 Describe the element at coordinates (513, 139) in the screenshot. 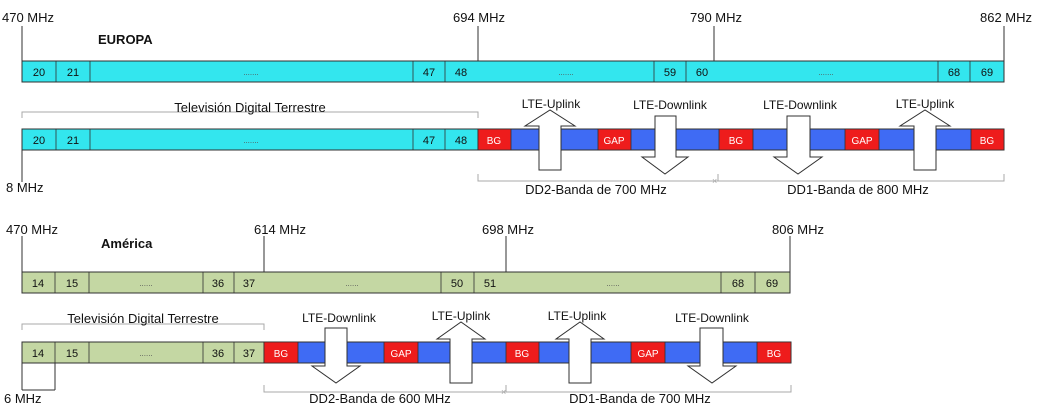

I see `eu-lower-band: 20 21 ....... 47 48 BG GAP BG GAP BG` at that location.